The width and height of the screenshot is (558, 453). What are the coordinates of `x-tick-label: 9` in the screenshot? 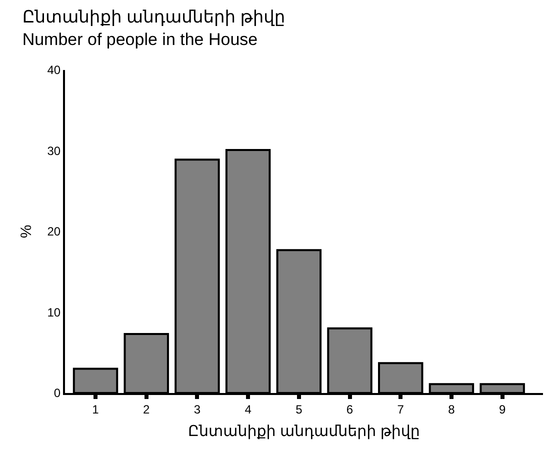 It's located at (502, 409).